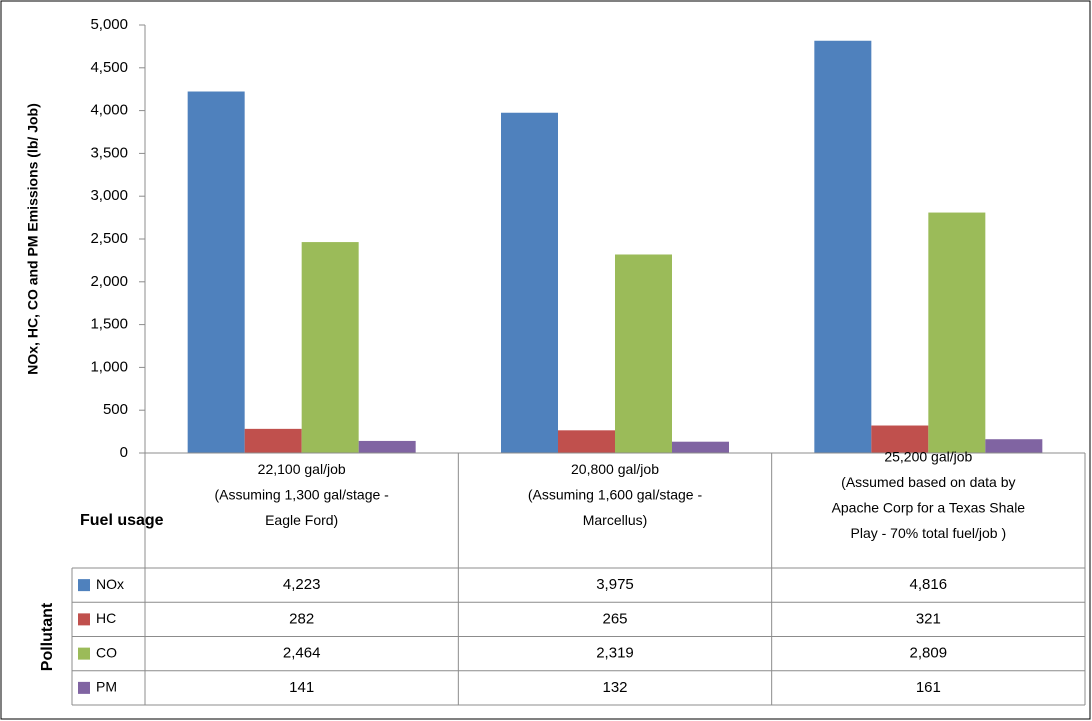  Describe the element at coordinates (110, 584) in the screenshot. I see `legend-label: NOx` at that location.